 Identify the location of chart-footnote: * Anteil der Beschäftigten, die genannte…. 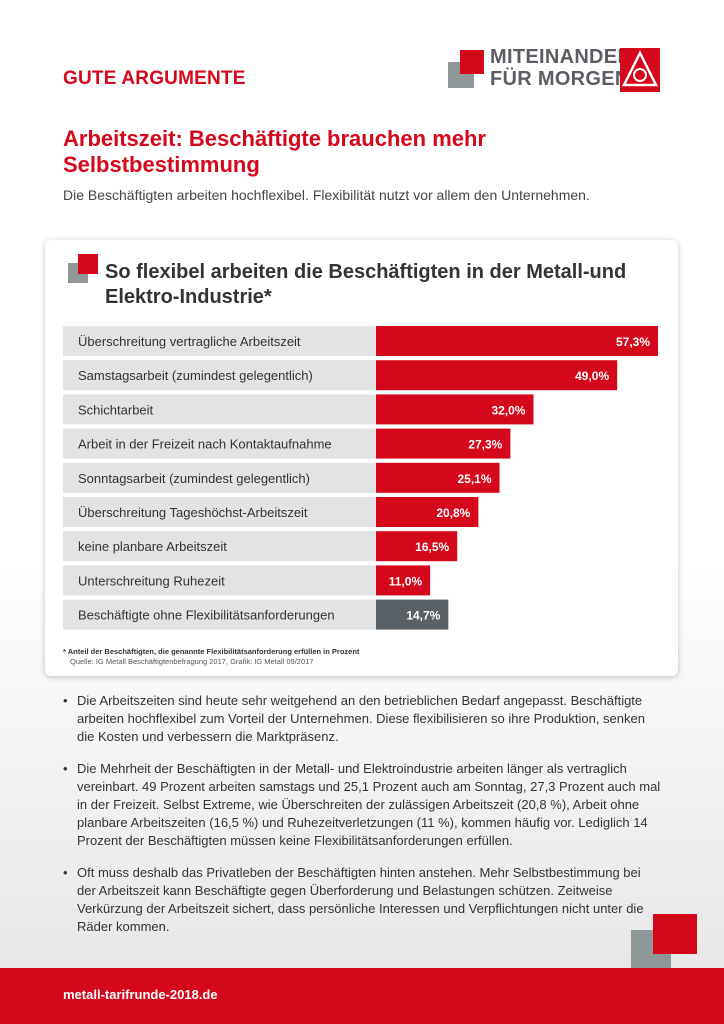
(211, 651).